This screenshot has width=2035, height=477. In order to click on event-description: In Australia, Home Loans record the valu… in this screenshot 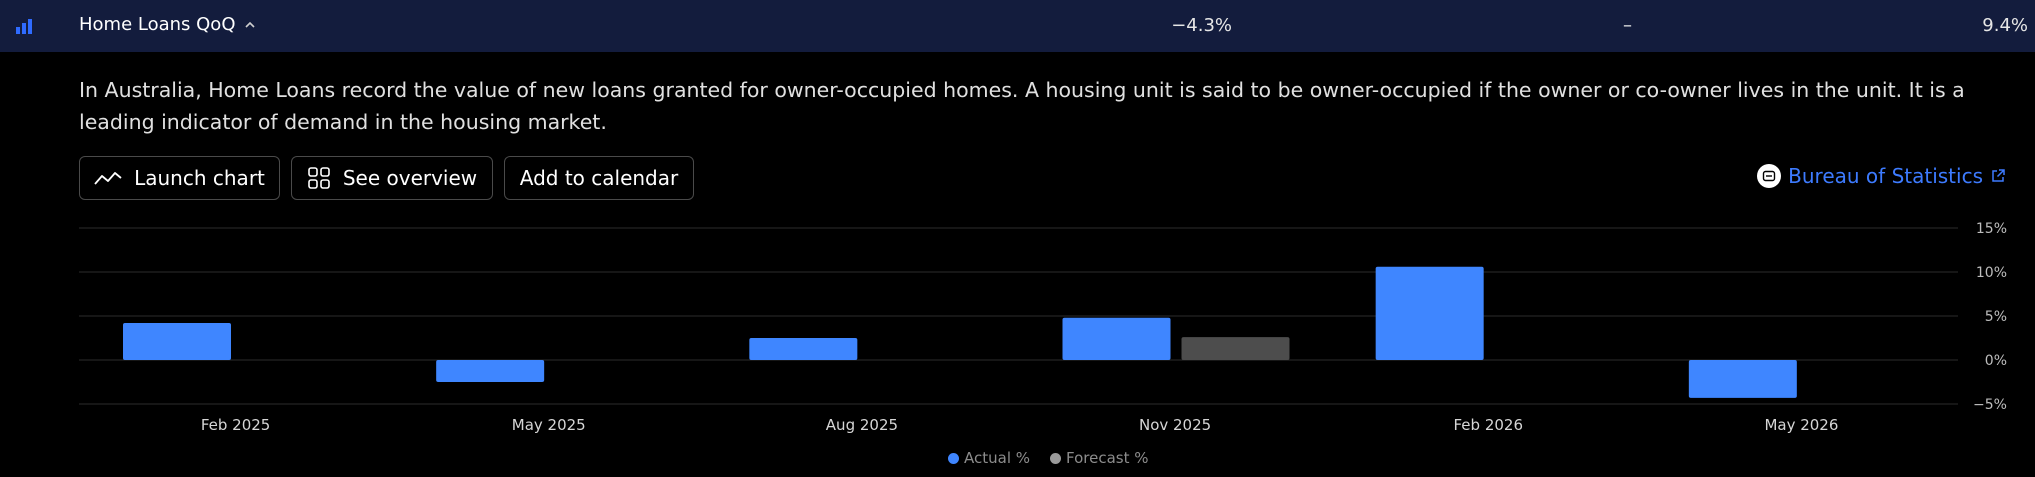, I will do `click(1022, 106)`.